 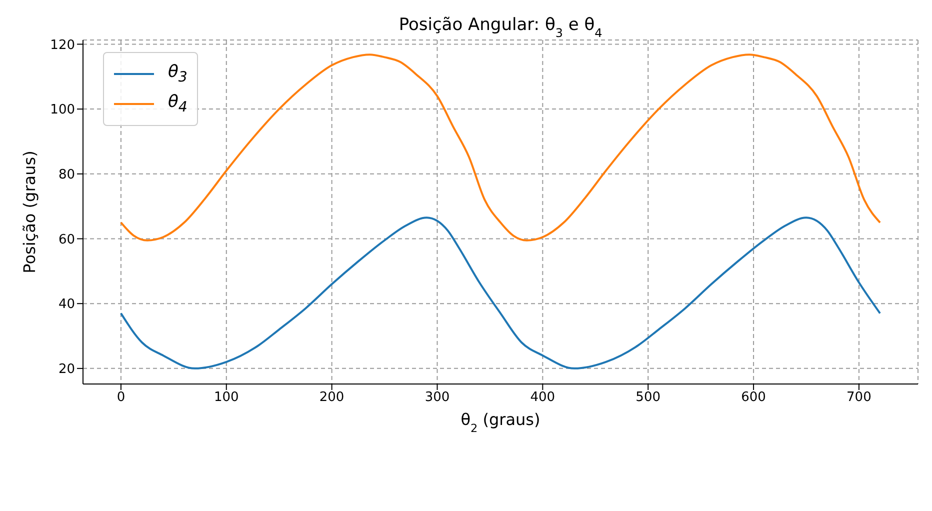 What do you see at coordinates (178, 104) in the screenshot?
I see `legend-label: θ$_{4}$` at bounding box center [178, 104].